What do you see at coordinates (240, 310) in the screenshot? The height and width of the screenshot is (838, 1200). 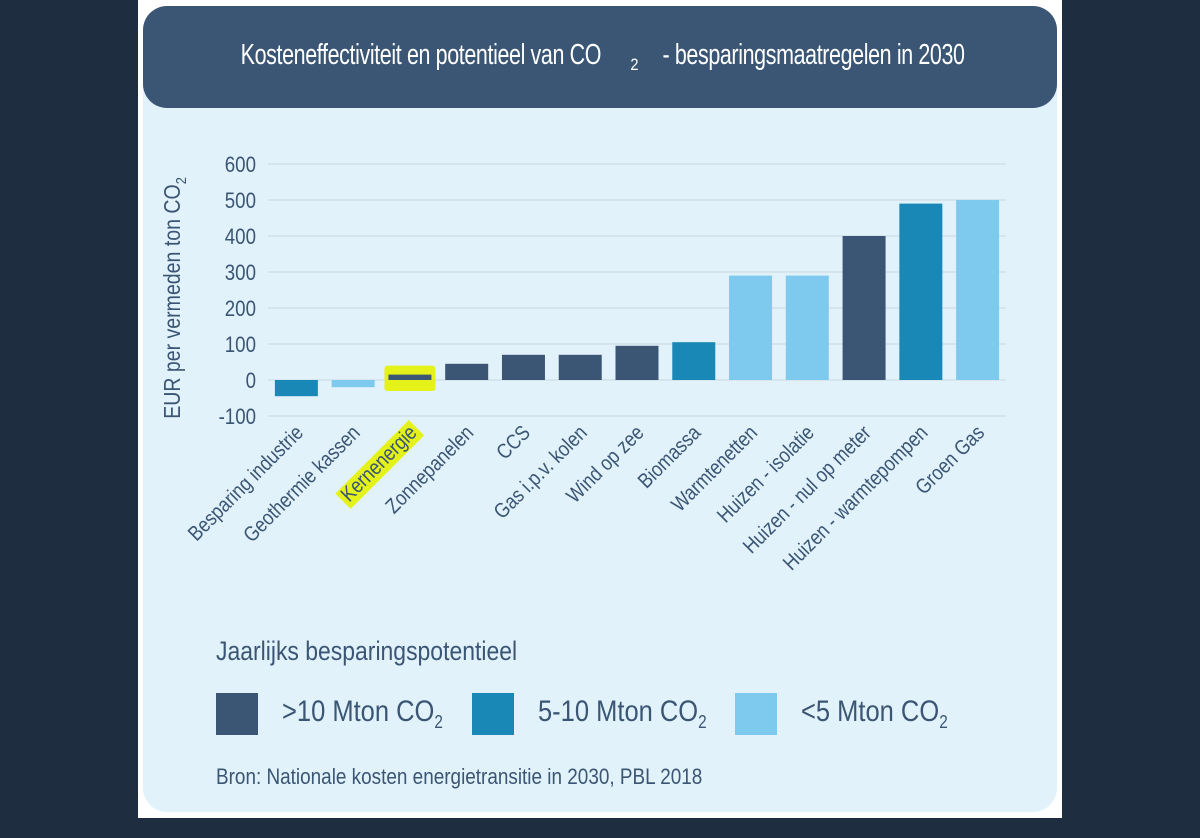 I see `y-tick-label: 200` at bounding box center [240, 310].